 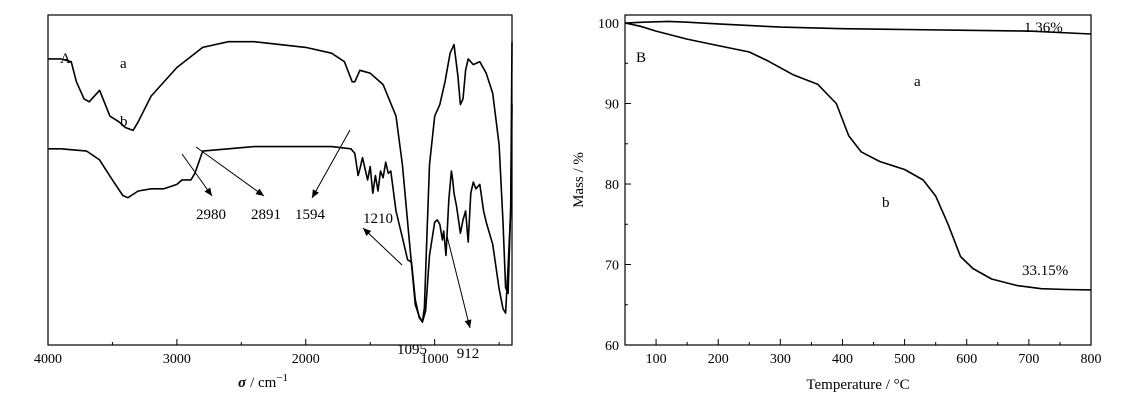 I want to click on panel-b-label: B, so click(x=641, y=58).